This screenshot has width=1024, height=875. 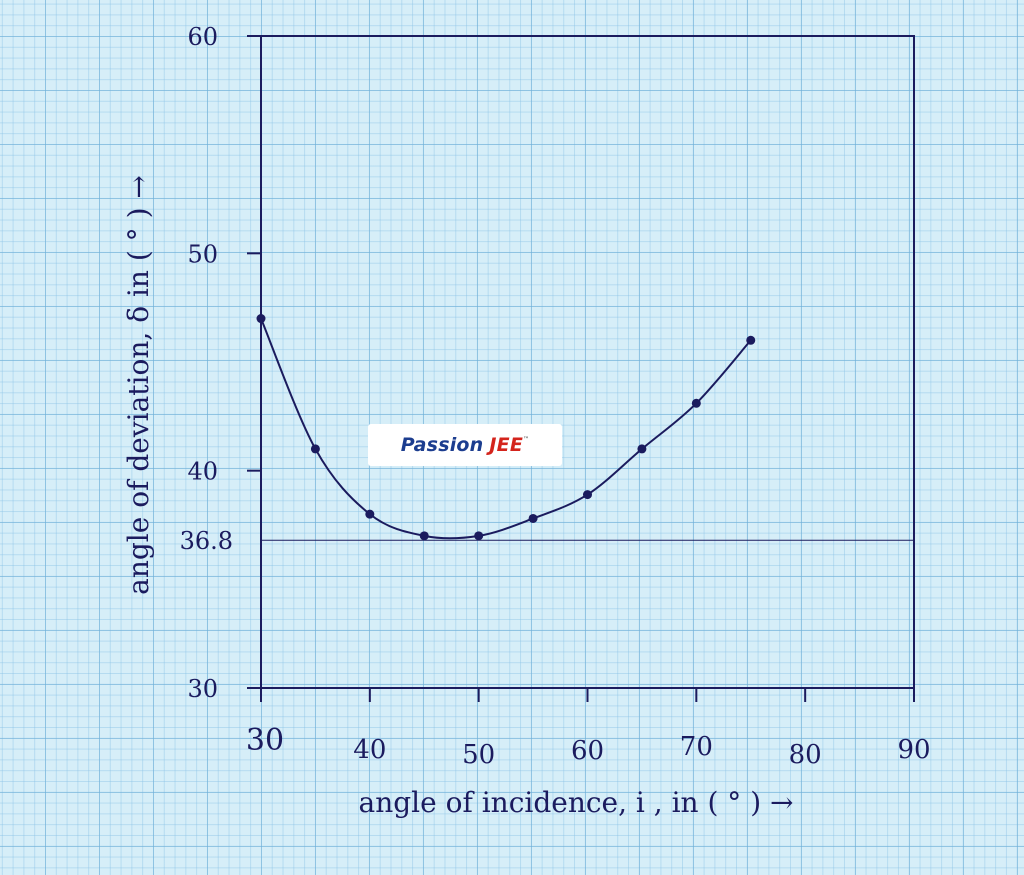 What do you see at coordinates (202, 37) in the screenshot?
I see `y-tick-label: 60` at bounding box center [202, 37].